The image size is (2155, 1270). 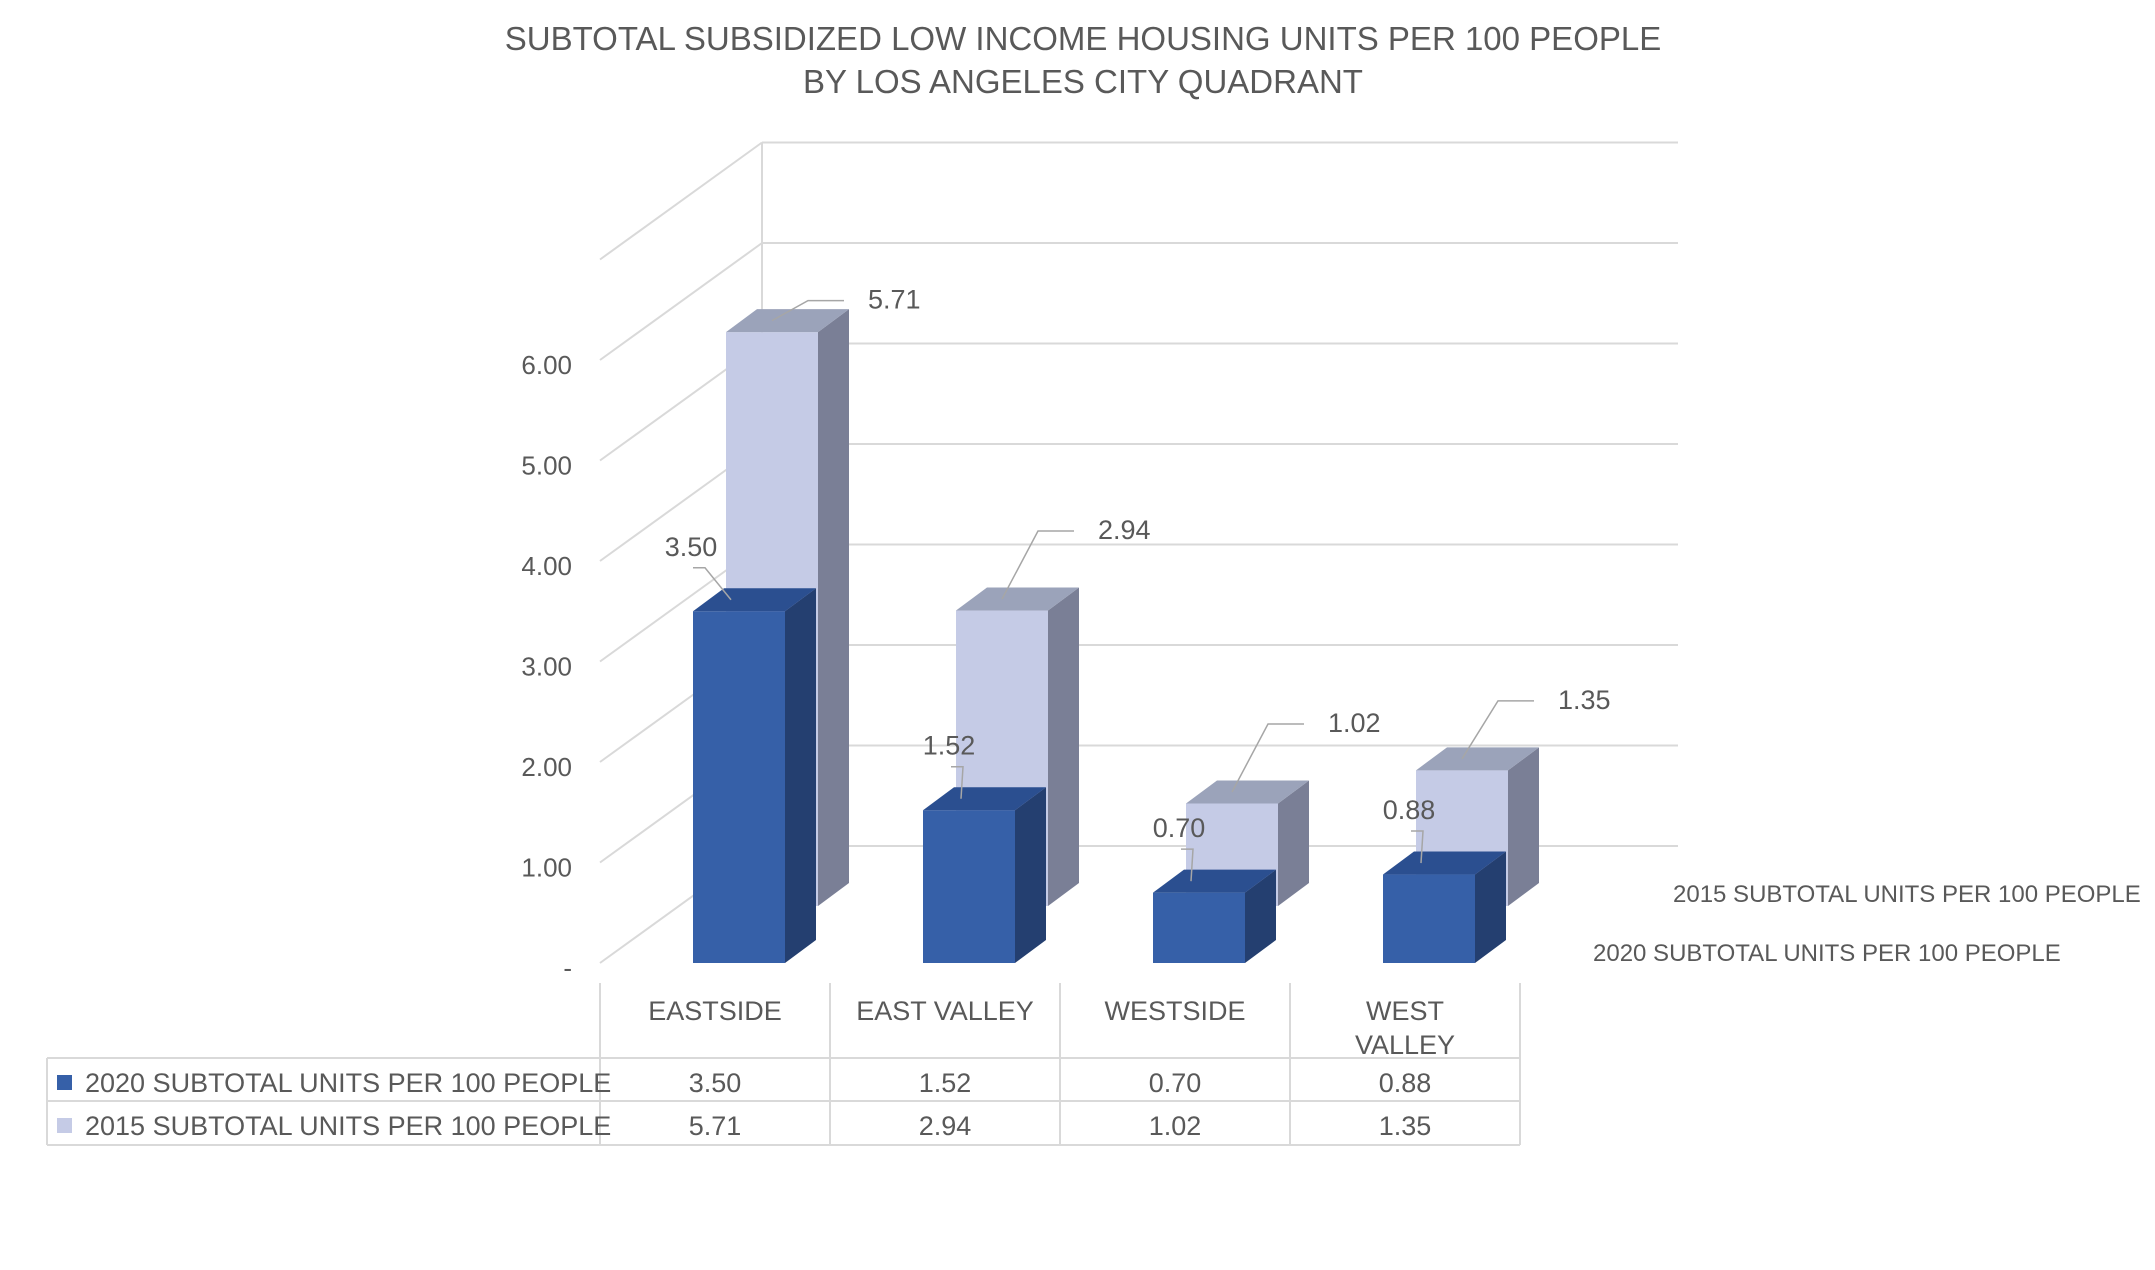 I want to click on table-cell: 3.50, so click(x=715, y=1083).